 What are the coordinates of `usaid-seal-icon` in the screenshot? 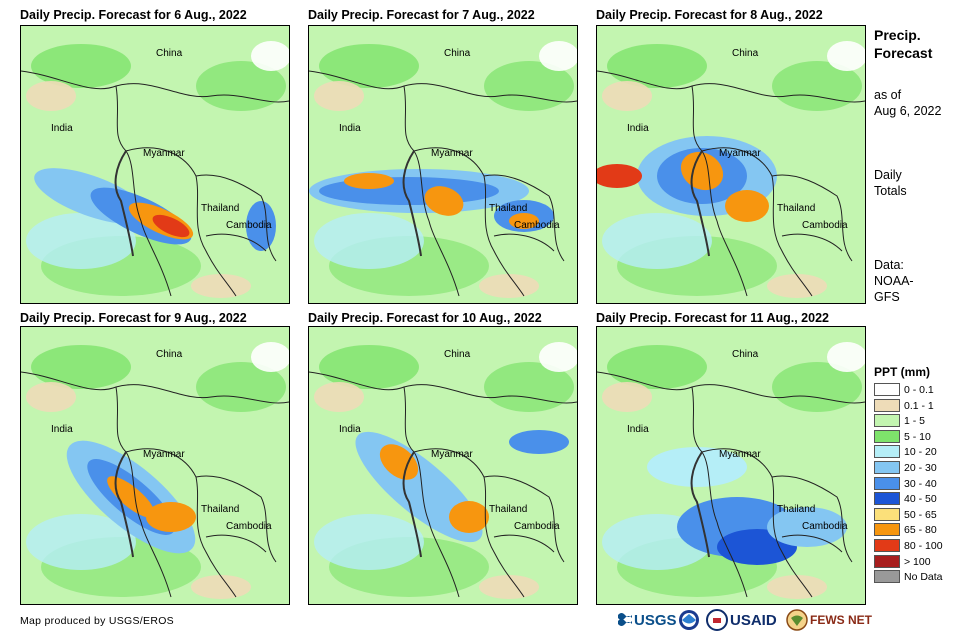 It's located at (717, 620).